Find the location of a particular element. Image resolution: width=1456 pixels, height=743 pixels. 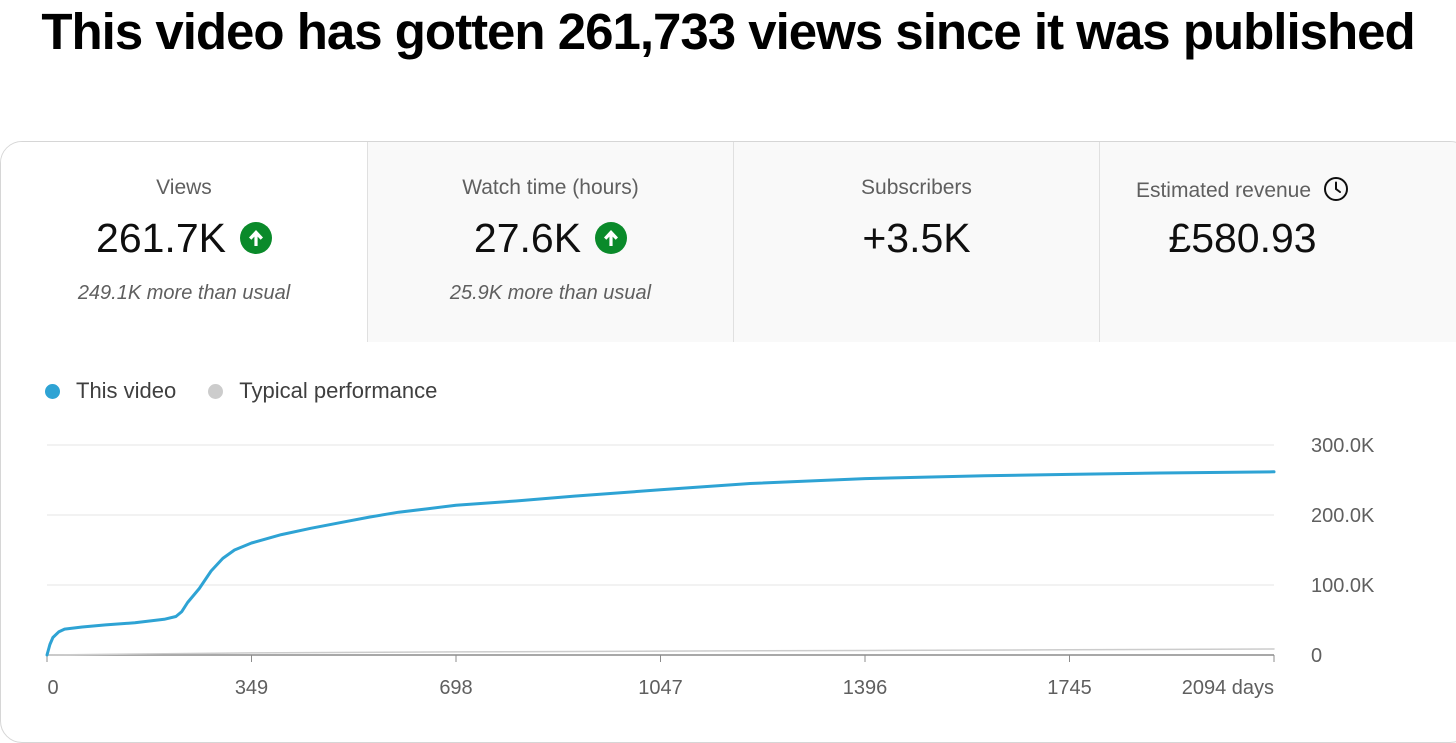

metric-value: £580.93 is located at coordinates (1242, 237).